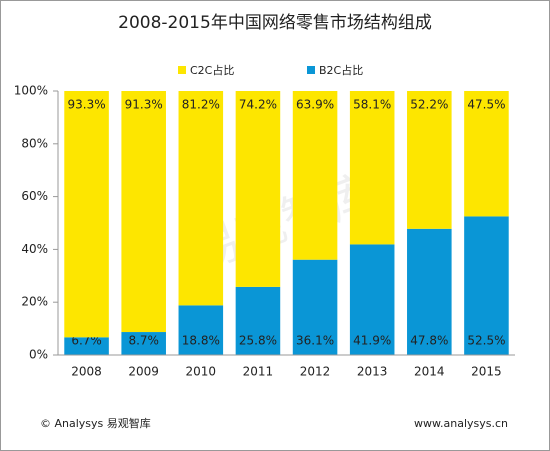  What do you see at coordinates (34, 249) in the screenshot?
I see `y-tick-label: 40%` at bounding box center [34, 249].